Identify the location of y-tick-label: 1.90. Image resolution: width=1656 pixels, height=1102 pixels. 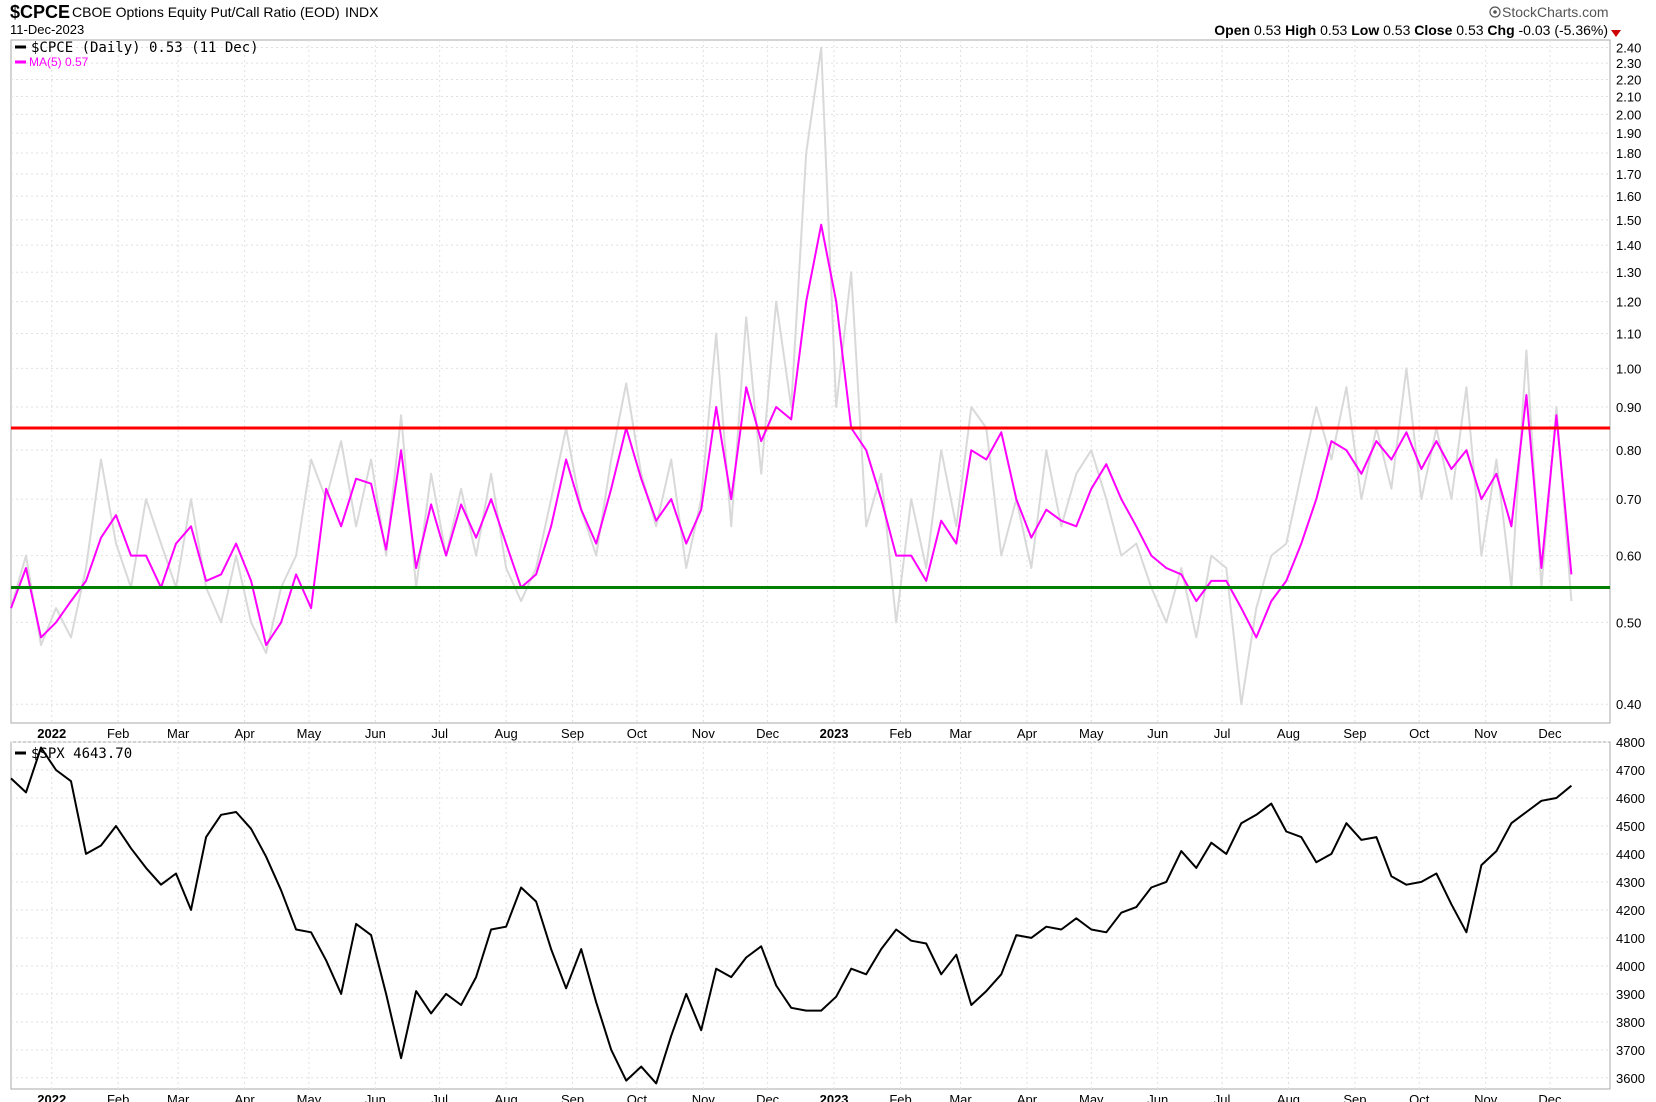
(1628, 133).